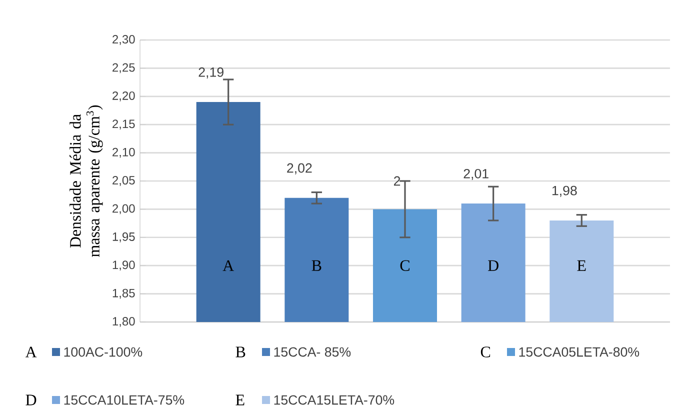 The image size is (687, 415). What do you see at coordinates (123, 181) in the screenshot?
I see `y-tick-label: 2,05` at bounding box center [123, 181].